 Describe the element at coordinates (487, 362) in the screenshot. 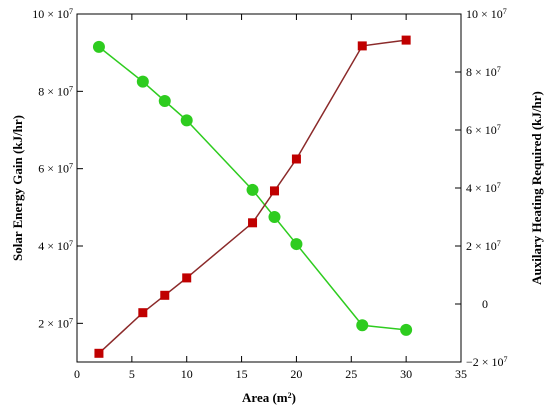

I see `right-tick-label: −2 × 10⁷` at that location.